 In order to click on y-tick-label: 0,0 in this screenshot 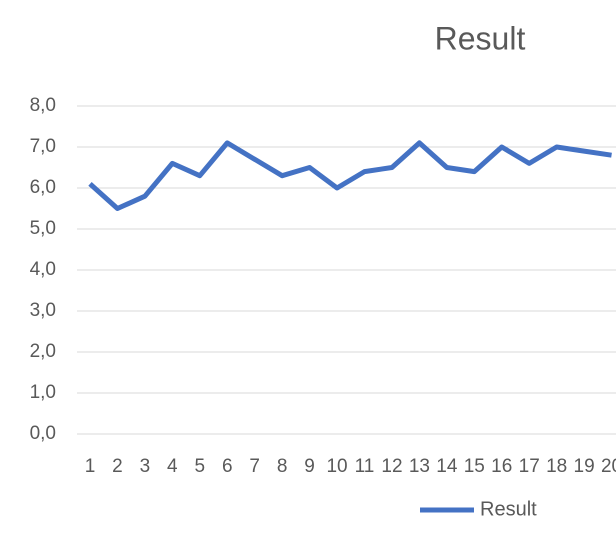, I will do `click(43, 433)`.